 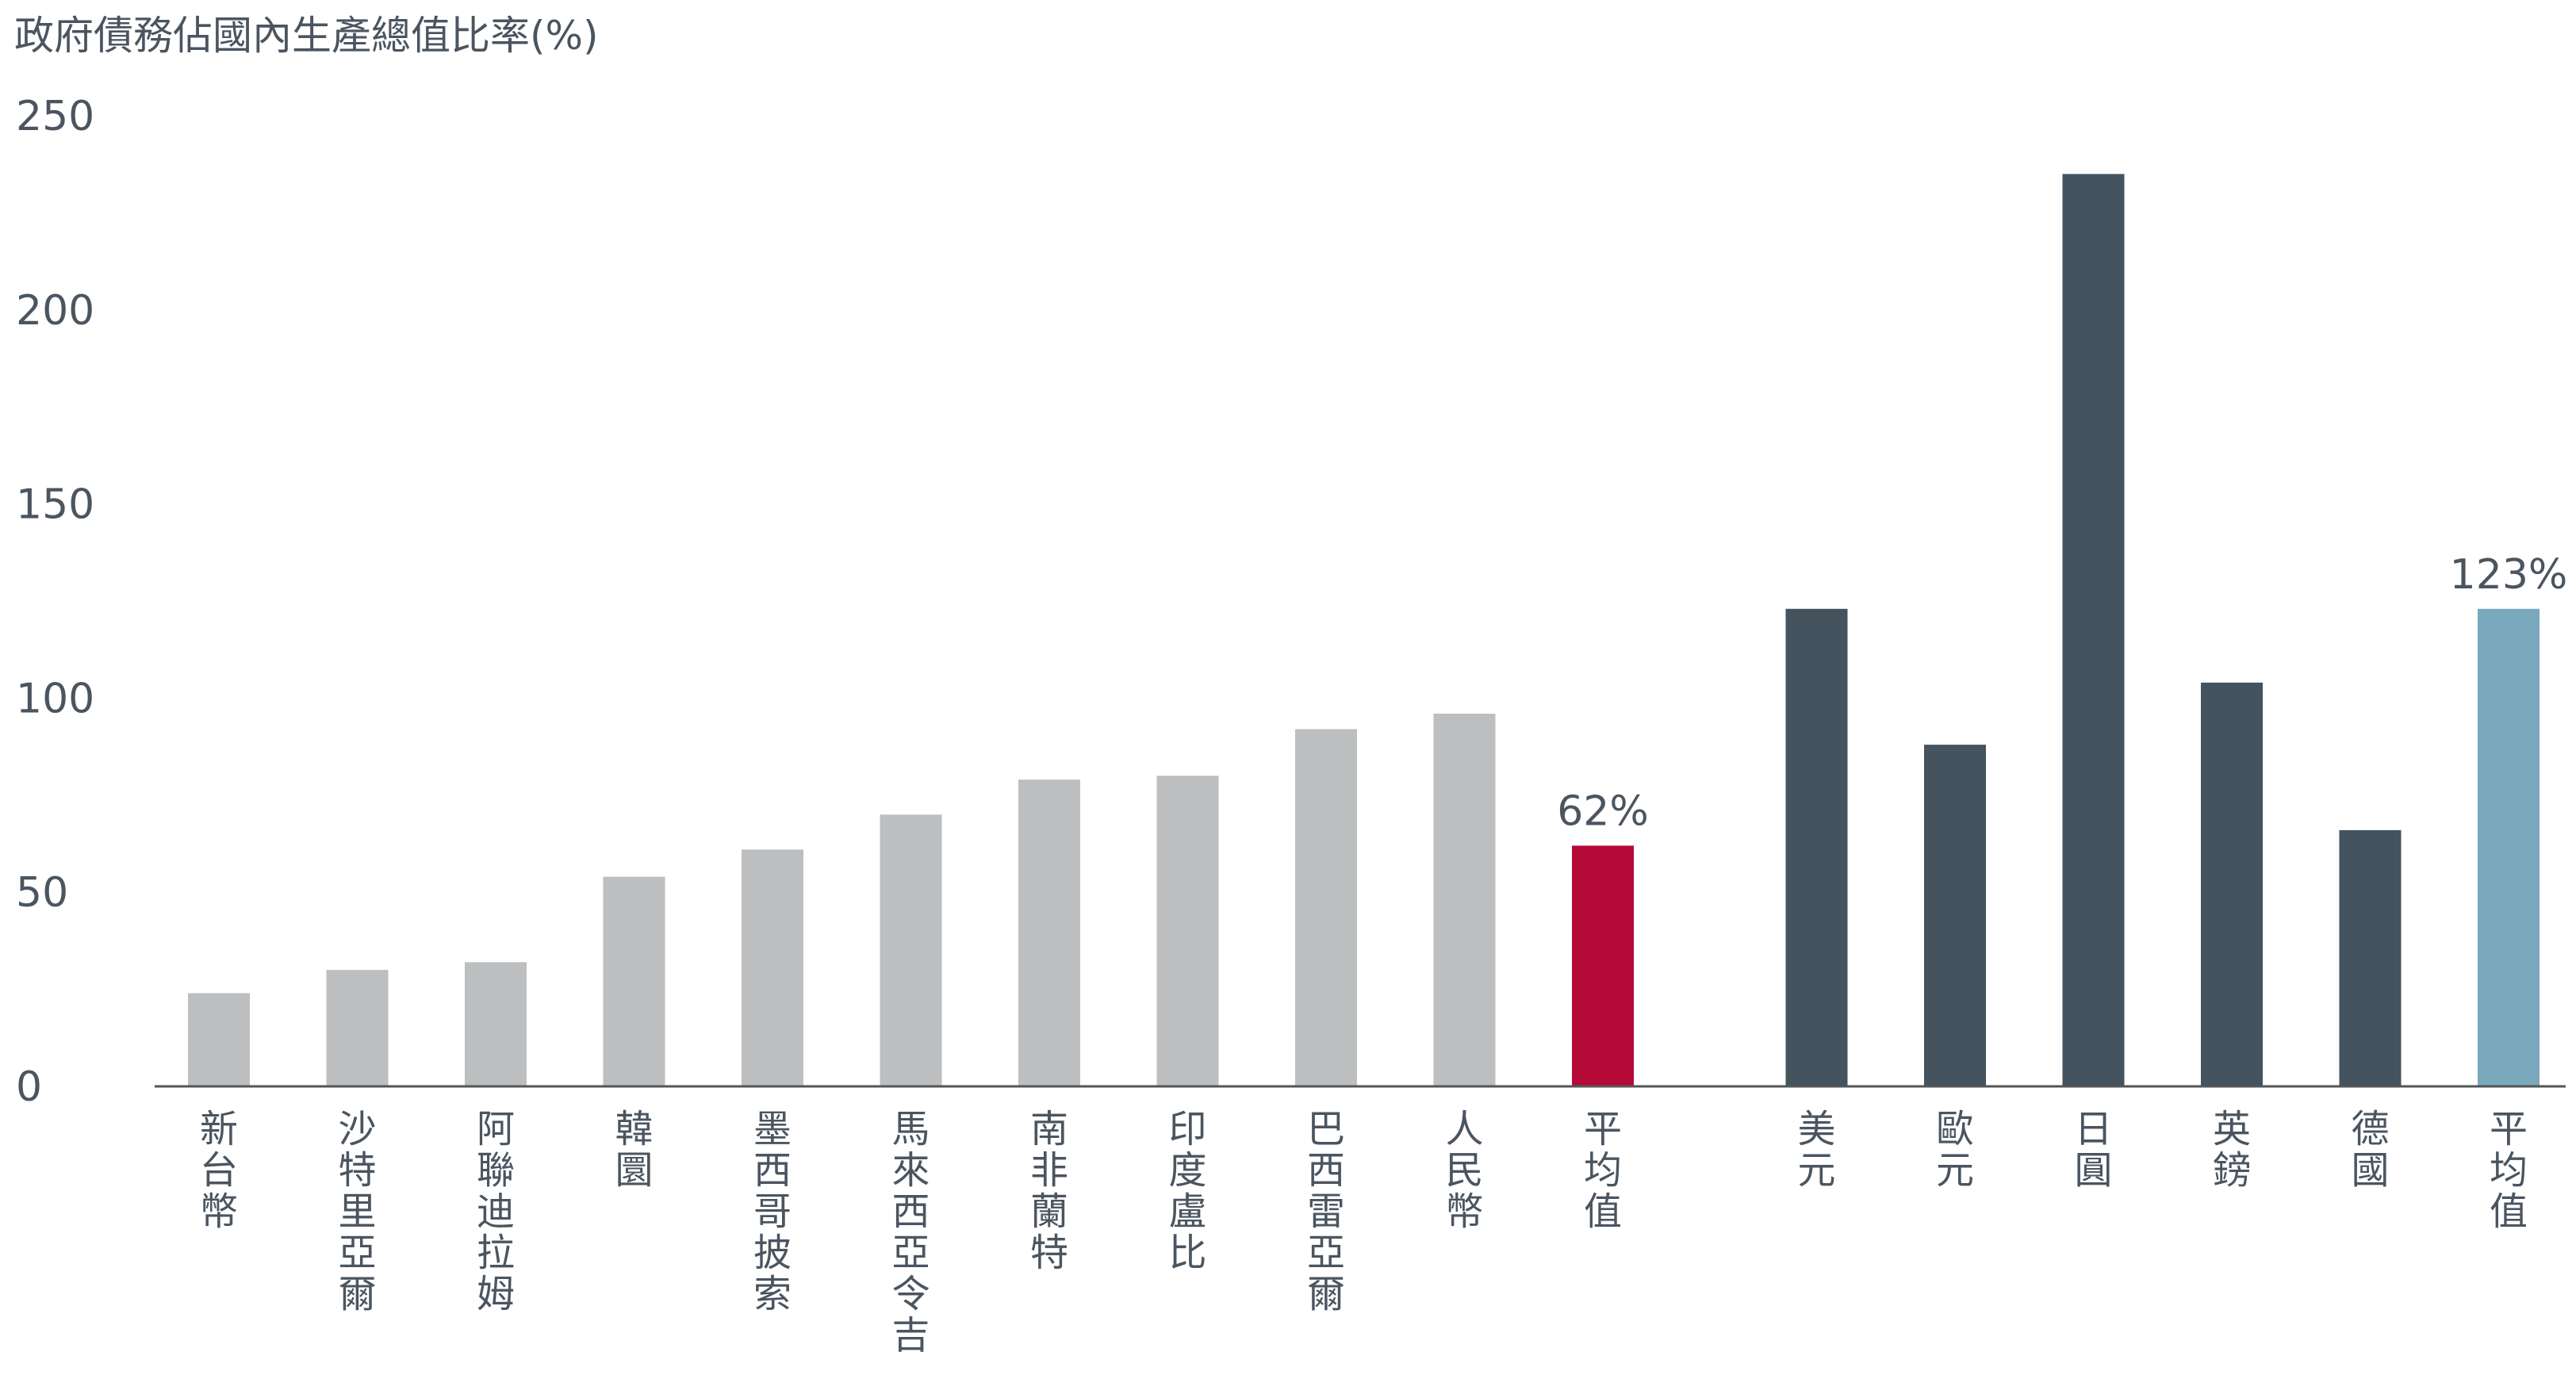 I want to click on y-tick-label: 0, so click(x=29, y=1087).